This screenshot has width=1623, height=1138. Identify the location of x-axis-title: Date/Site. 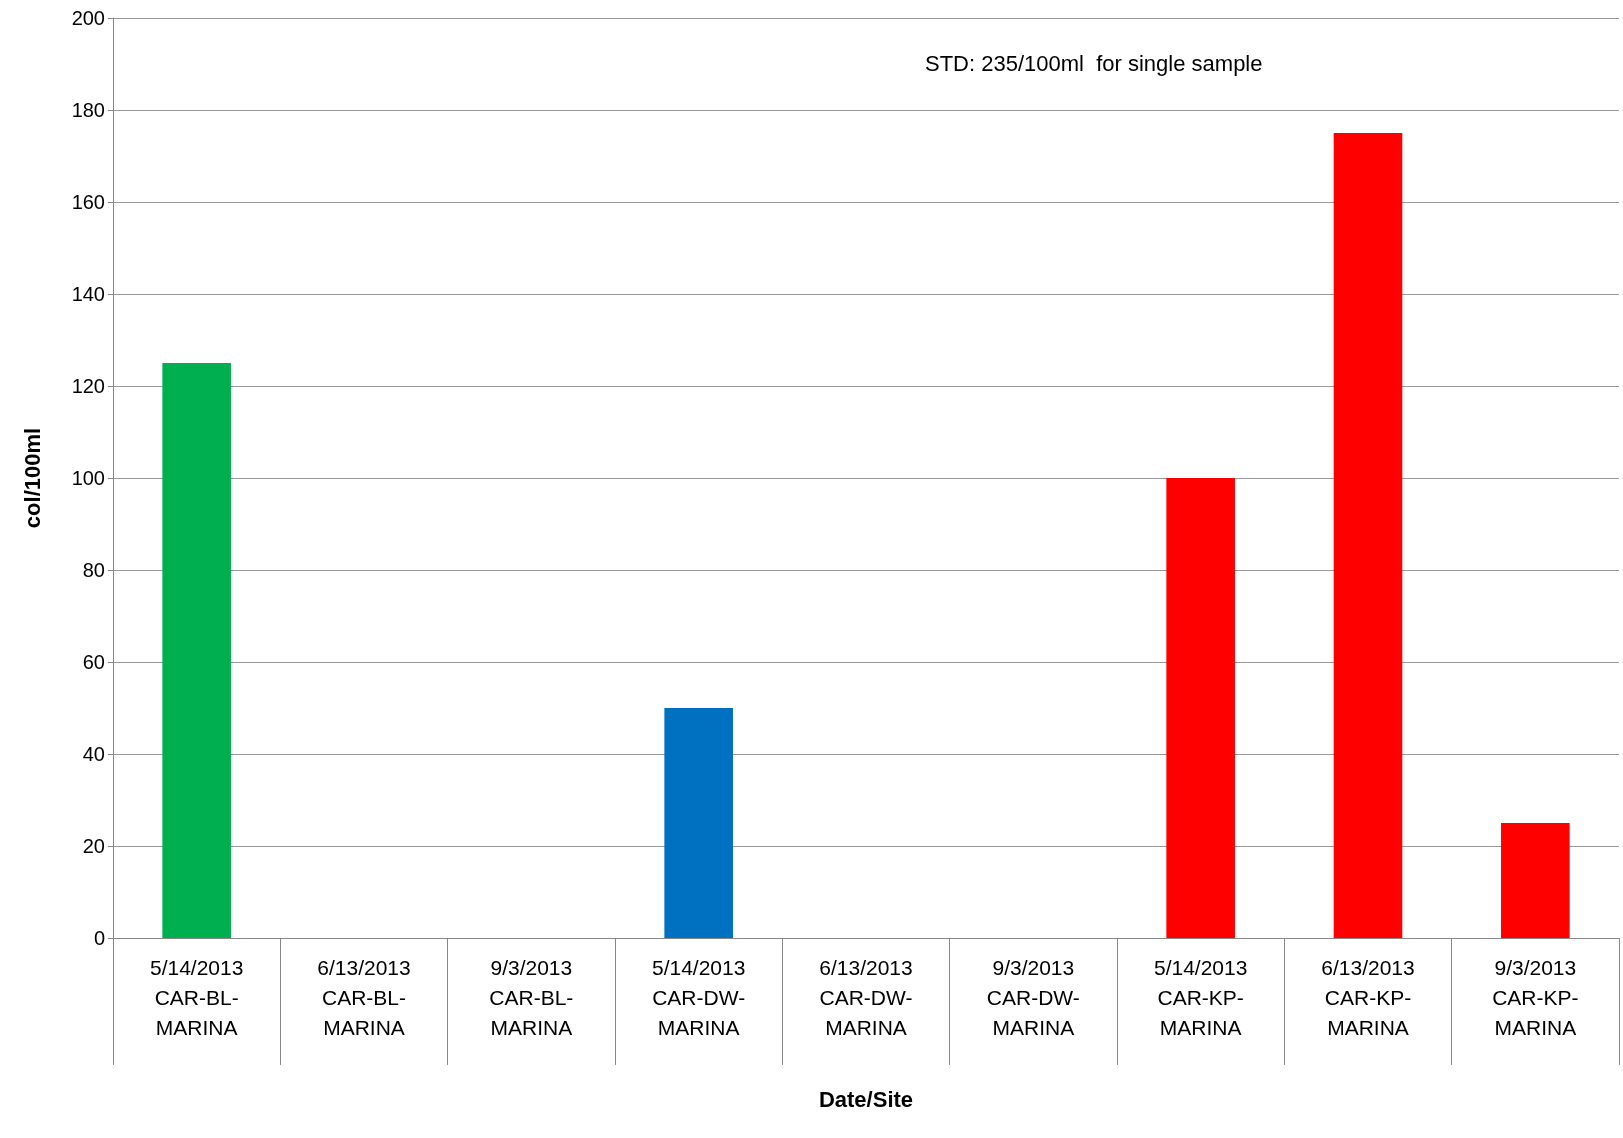
(866, 1099).